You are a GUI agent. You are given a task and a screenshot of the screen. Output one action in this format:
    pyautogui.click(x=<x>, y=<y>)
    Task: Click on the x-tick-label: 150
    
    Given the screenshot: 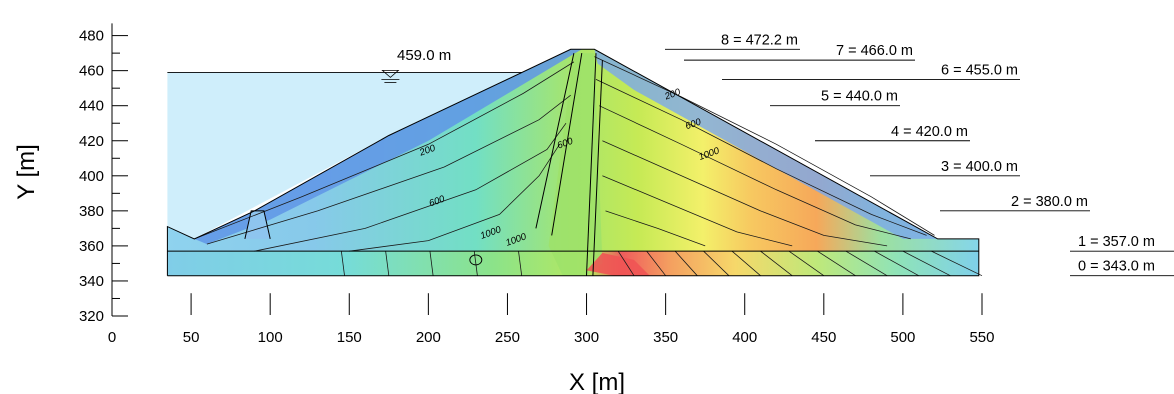 What is the action you would take?
    pyautogui.click(x=349, y=337)
    